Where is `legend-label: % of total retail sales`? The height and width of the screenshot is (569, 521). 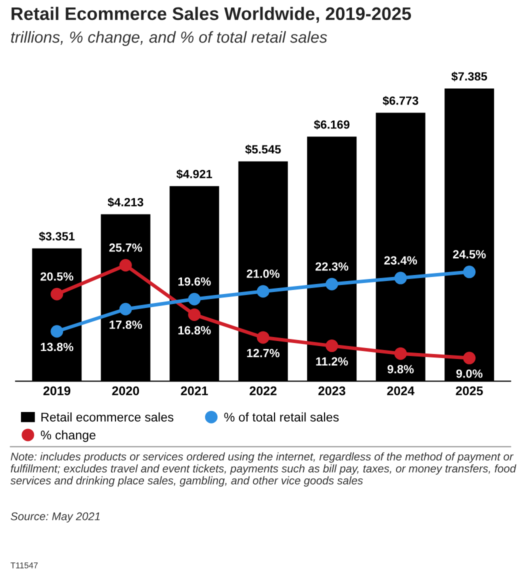
legend-label: % of total retail sales is located at coordinates (281, 417).